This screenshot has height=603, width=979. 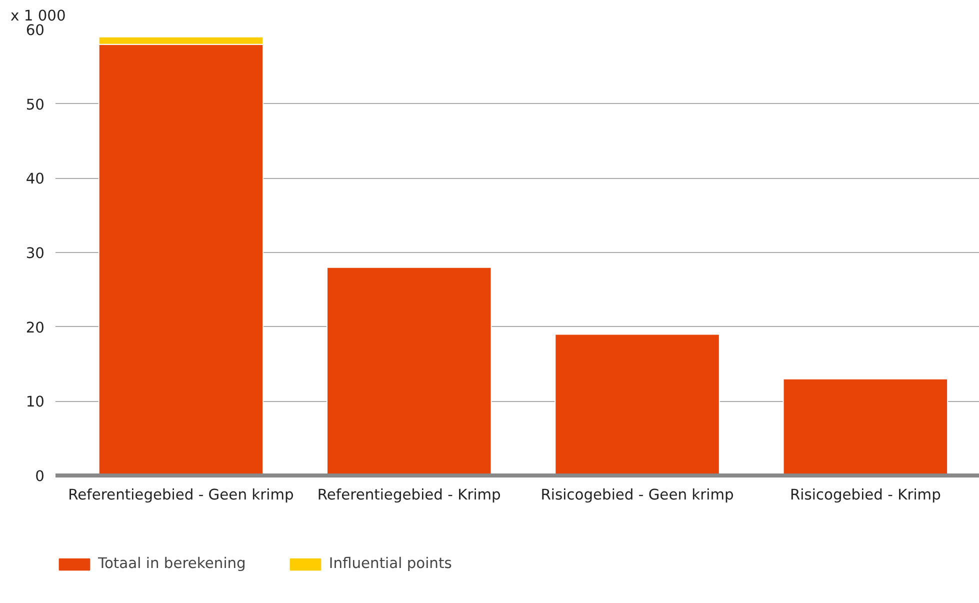 What do you see at coordinates (637, 495) in the screenshot?
I see `x-tick-label: Risicogebied - Geen krimp` at bounding box center [637, 495].